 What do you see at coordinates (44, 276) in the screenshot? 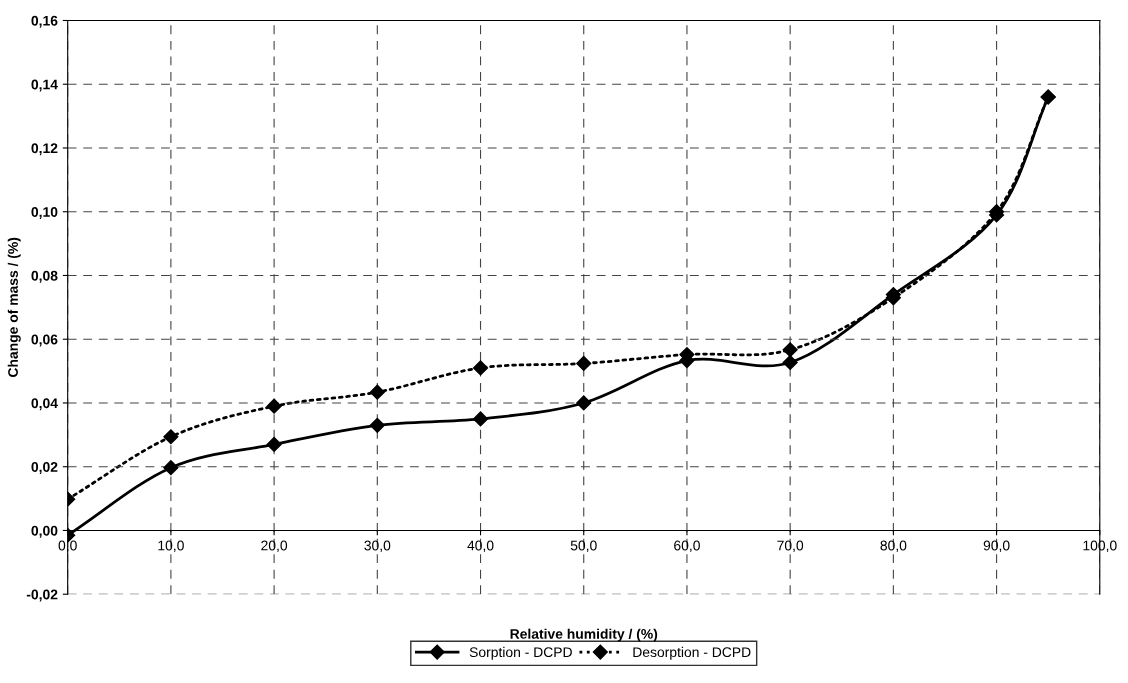
I see `y-tick-label: 0,08` at bounding box center [44, 276].